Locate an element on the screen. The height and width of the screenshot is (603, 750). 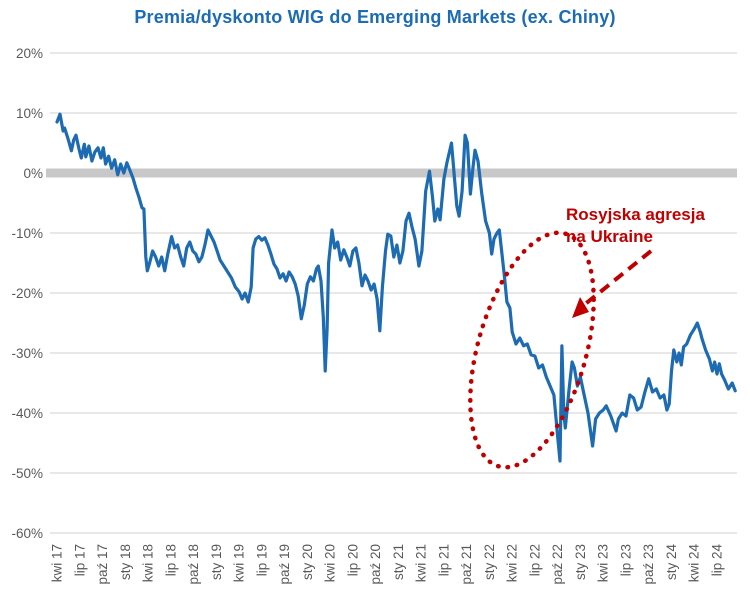
y-tick-label: -50% is located at coordinates (27, 473).